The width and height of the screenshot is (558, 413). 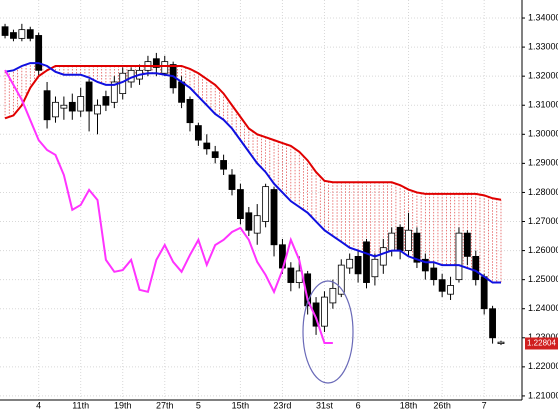 What do you see at coordinates (543, 395) in the screenshot?
I see `y-tick-label: 1.21000` at bounding box center [543, 395].